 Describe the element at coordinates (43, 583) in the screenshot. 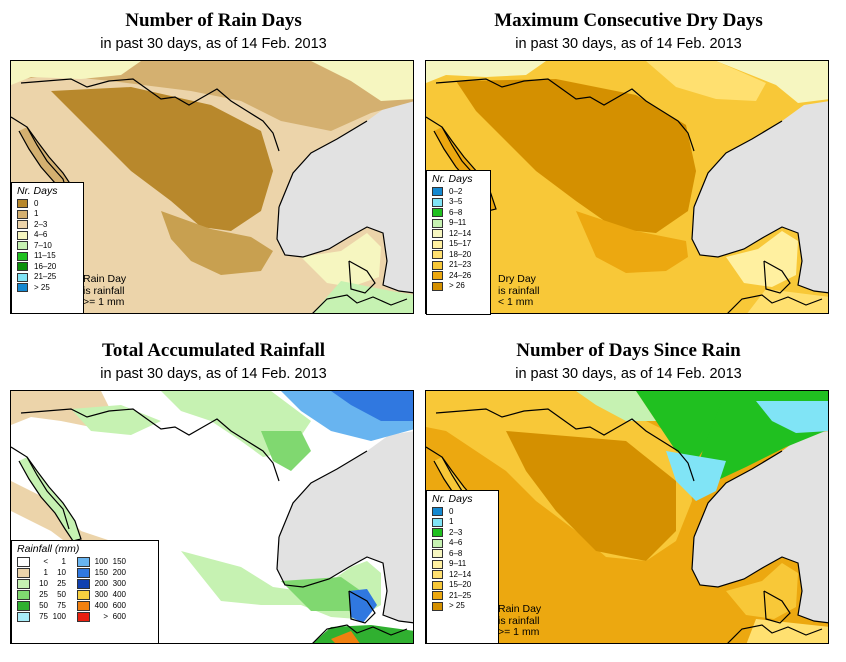

I see `legend-range-low: 10` at that location.